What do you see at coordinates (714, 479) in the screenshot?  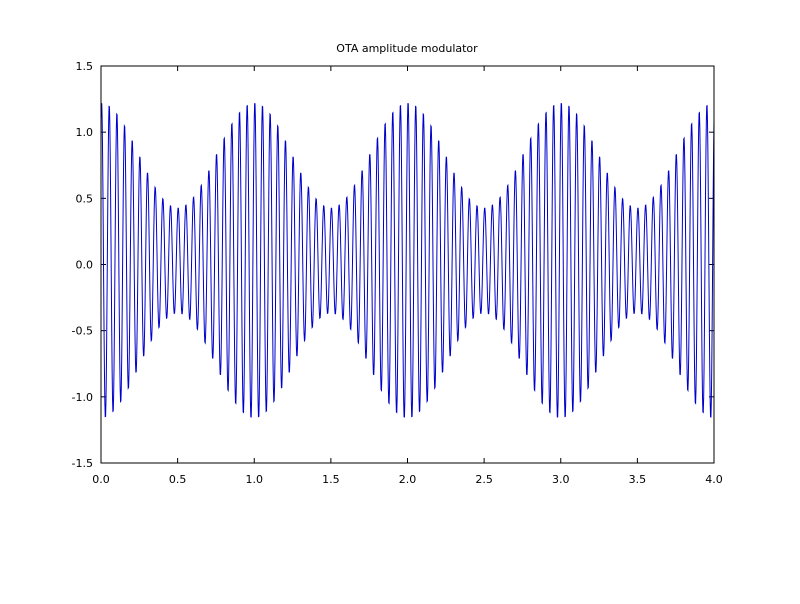 I see `x-tick-label: 4.0` at bounding box center [714, 479].